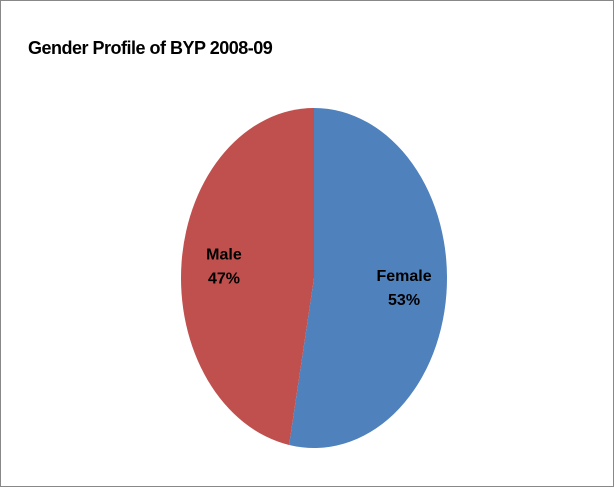 This screenshot has height=488, width=615. I want to click on slice-value-label: 53%, so click(404, 300).